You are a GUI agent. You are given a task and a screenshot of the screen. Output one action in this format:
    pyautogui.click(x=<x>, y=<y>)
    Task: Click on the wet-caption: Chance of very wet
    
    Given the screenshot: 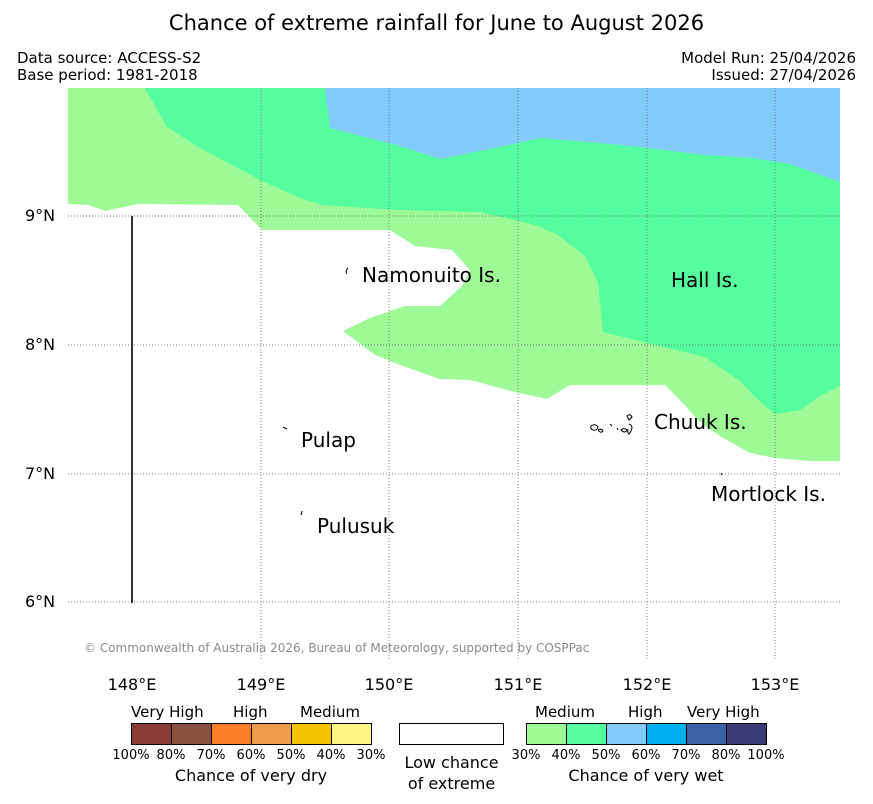 What is the action you would take?
    pyautogui.click(x=646, y=775)
    